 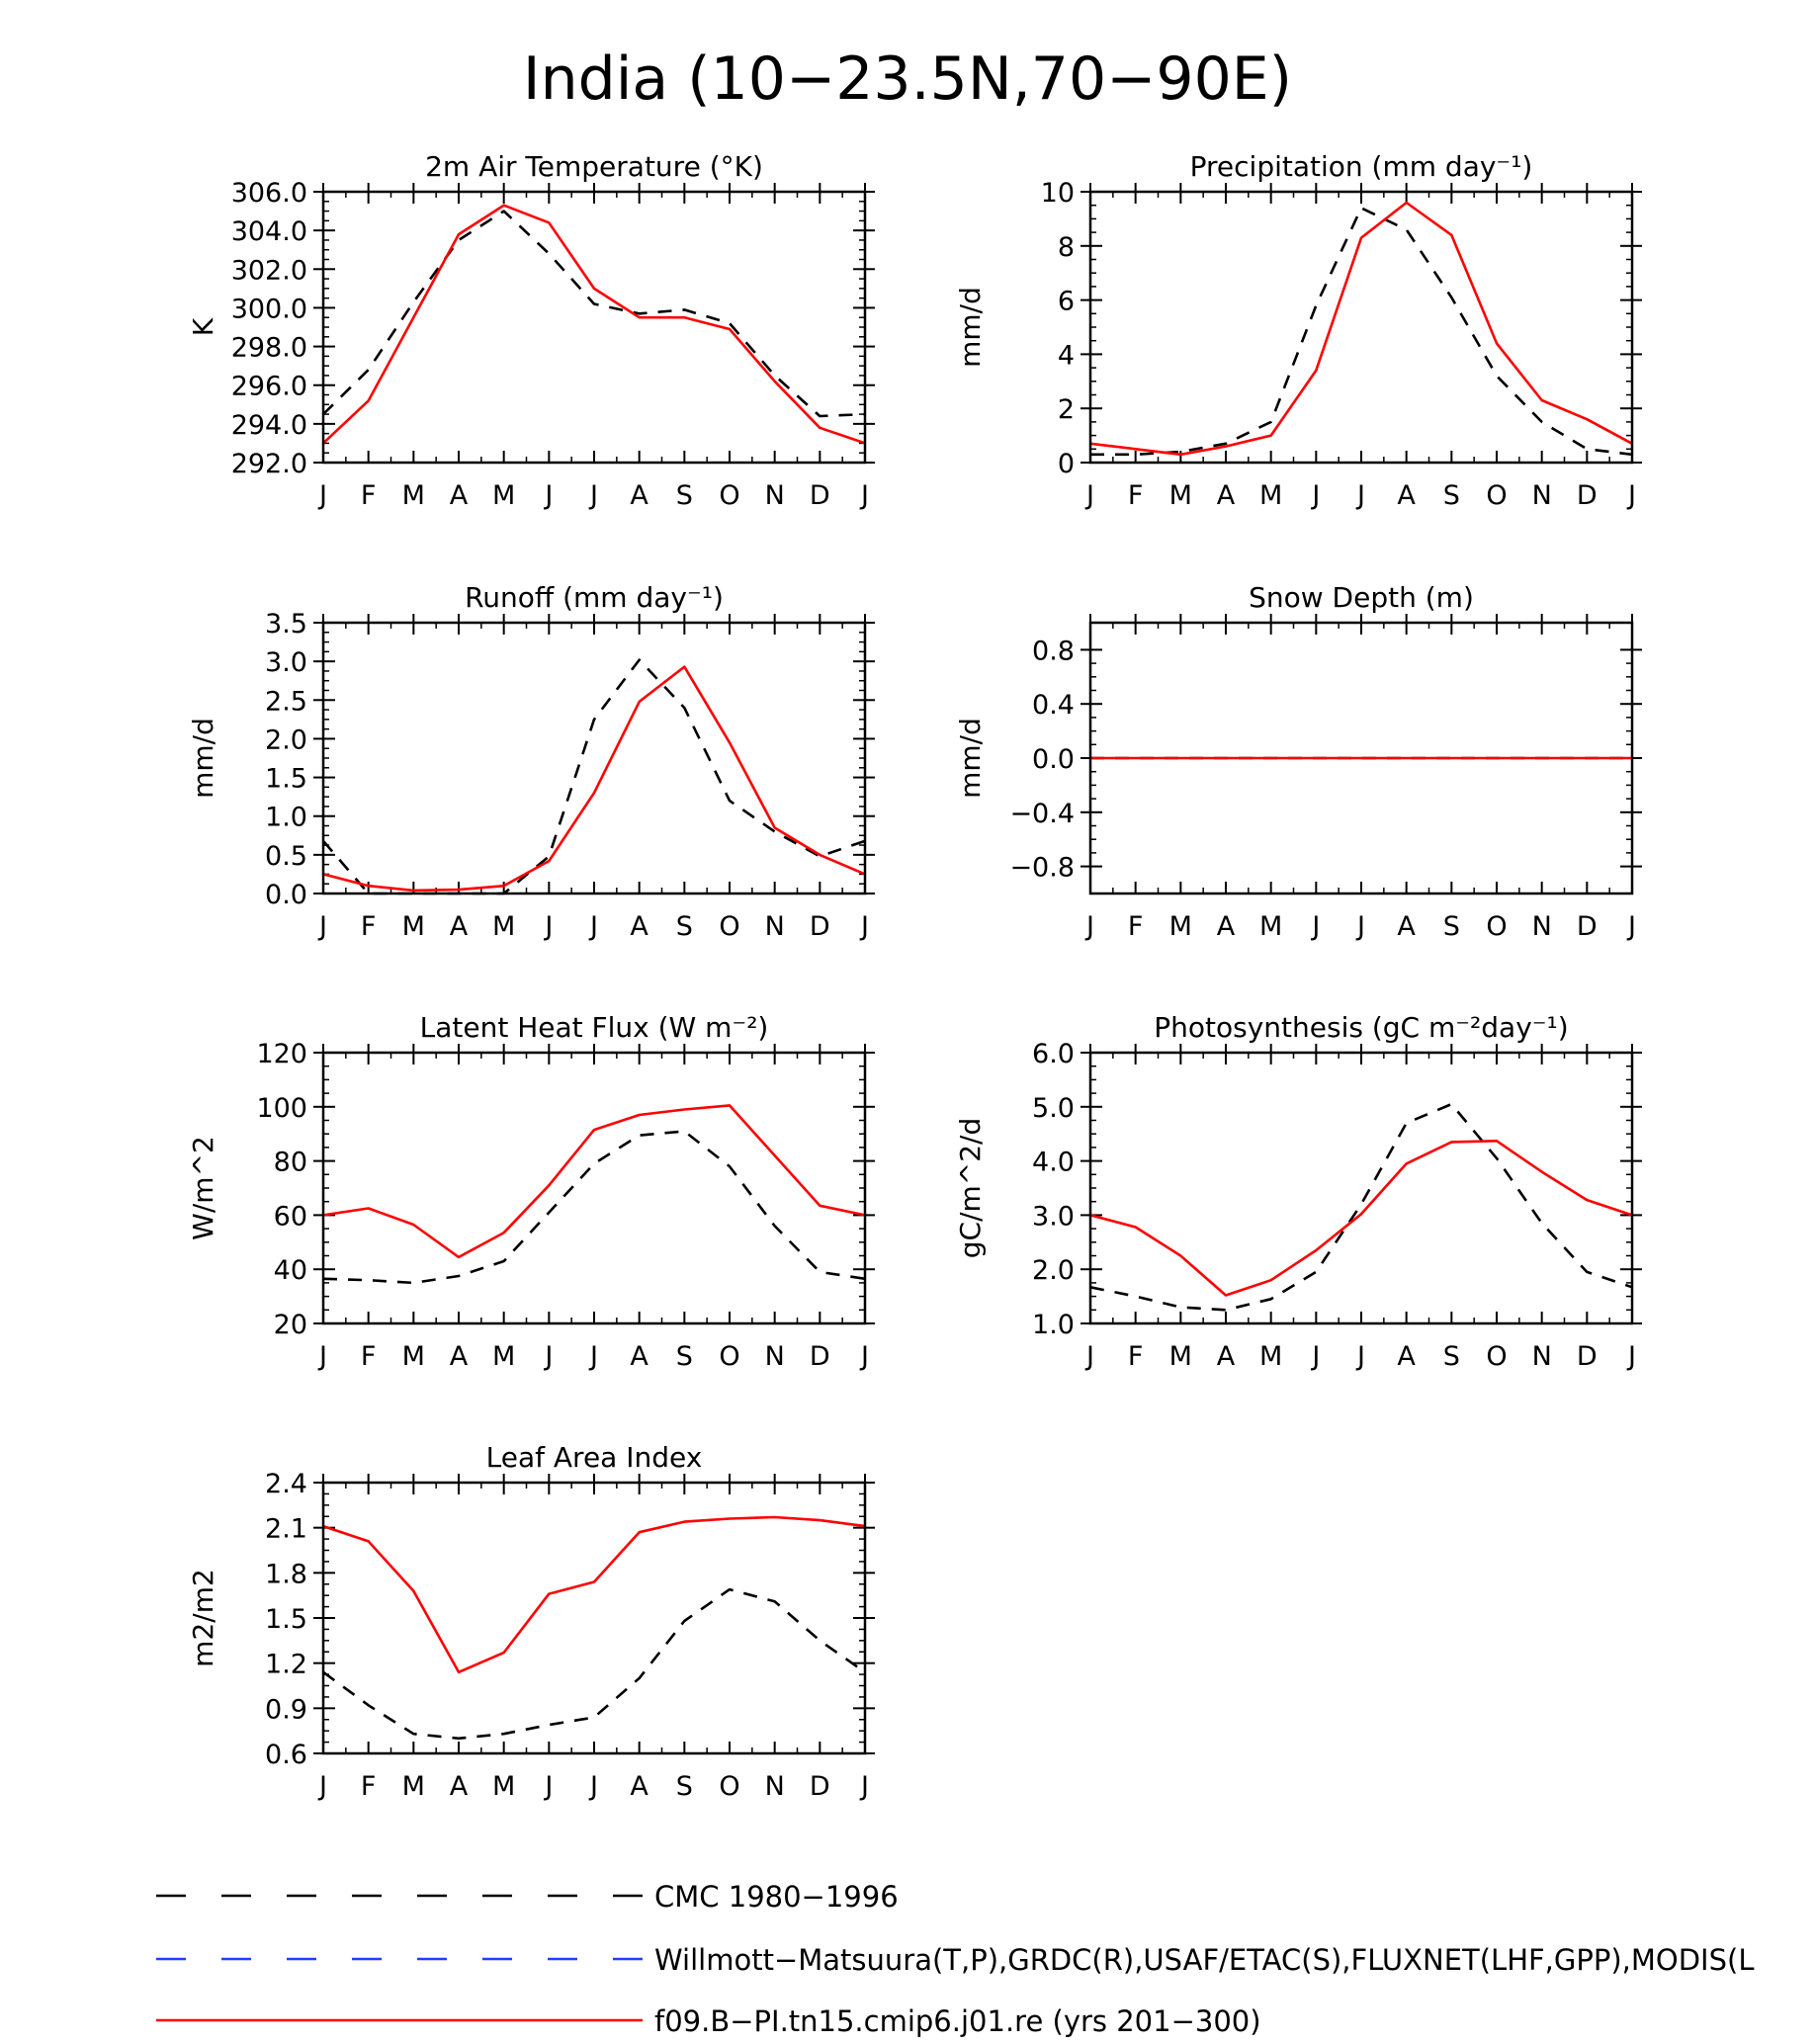 I want to click on y-tick-label: 4, so click(x=1067, y=355).